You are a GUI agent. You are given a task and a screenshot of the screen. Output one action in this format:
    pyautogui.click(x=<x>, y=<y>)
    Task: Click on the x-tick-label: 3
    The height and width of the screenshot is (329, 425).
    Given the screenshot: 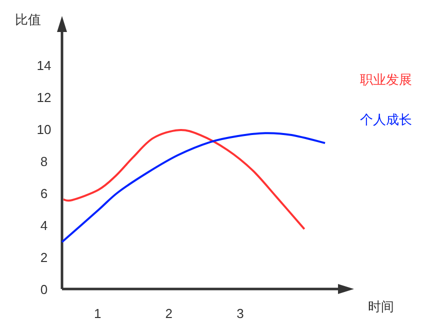 What is the action you would take?
    pyautogui.click(x=240, y=313)
    